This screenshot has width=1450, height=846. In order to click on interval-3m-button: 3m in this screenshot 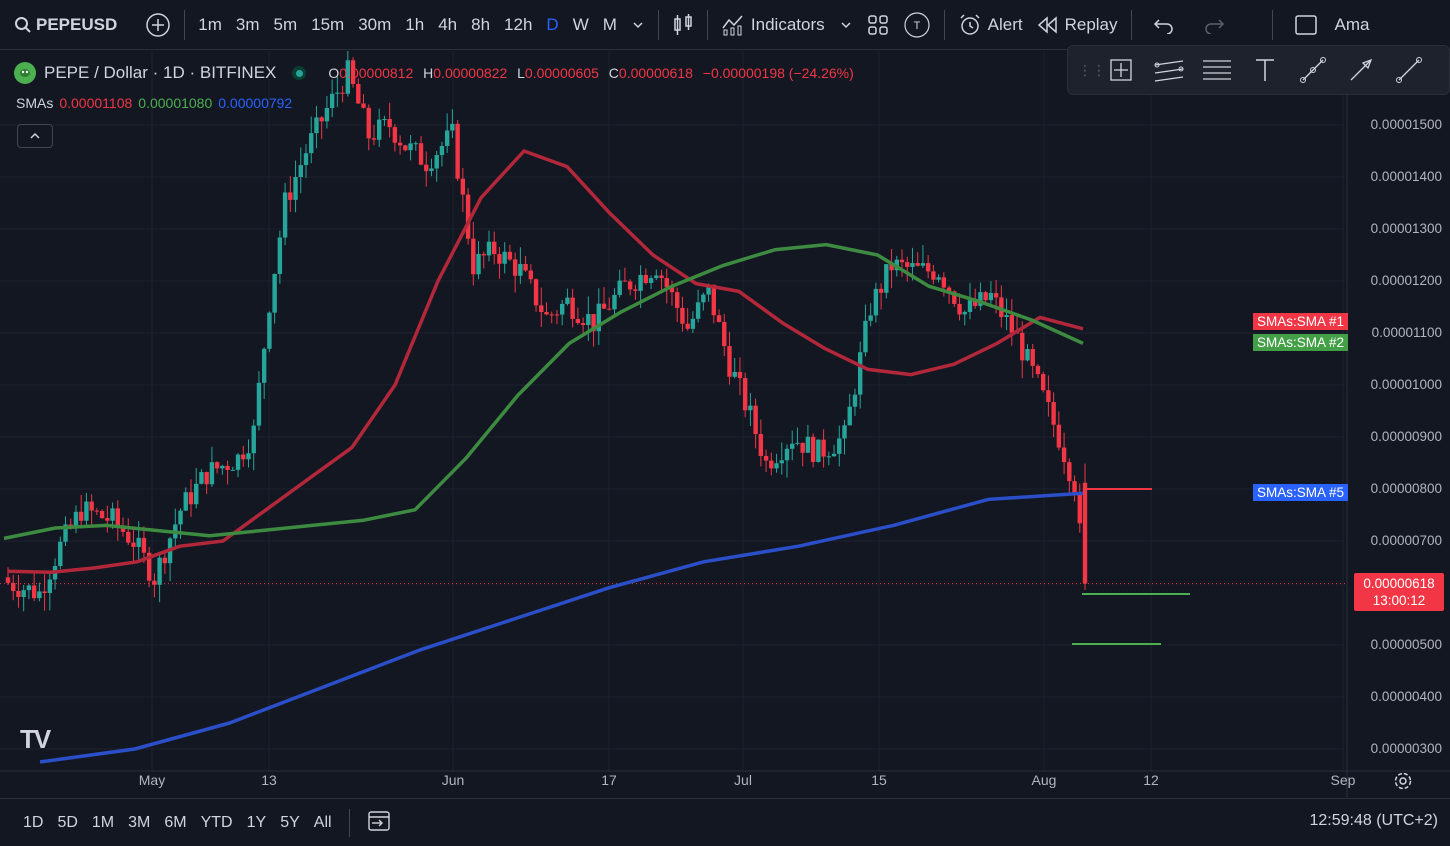, I will do `click(247, 24)`.